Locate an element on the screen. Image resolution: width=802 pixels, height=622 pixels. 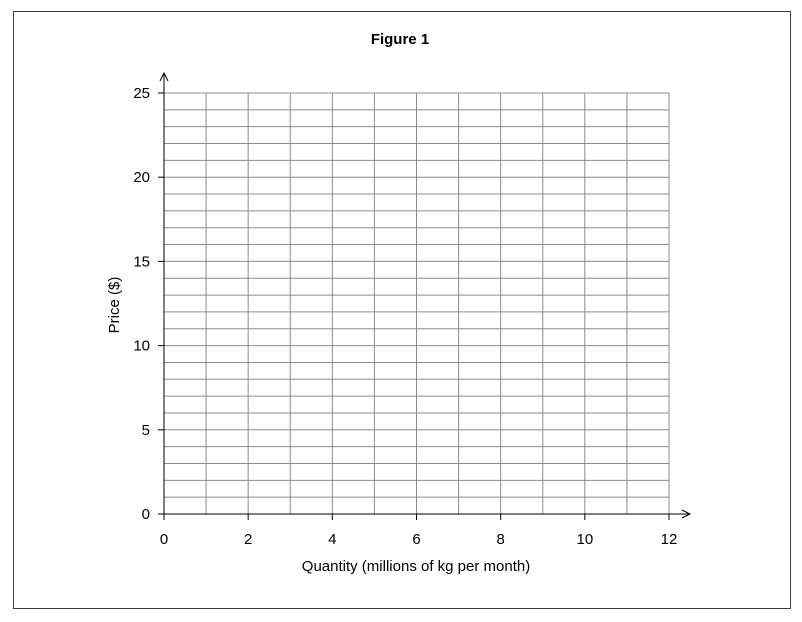
y-tick-label: 25 is located at coordinates (141, 93).